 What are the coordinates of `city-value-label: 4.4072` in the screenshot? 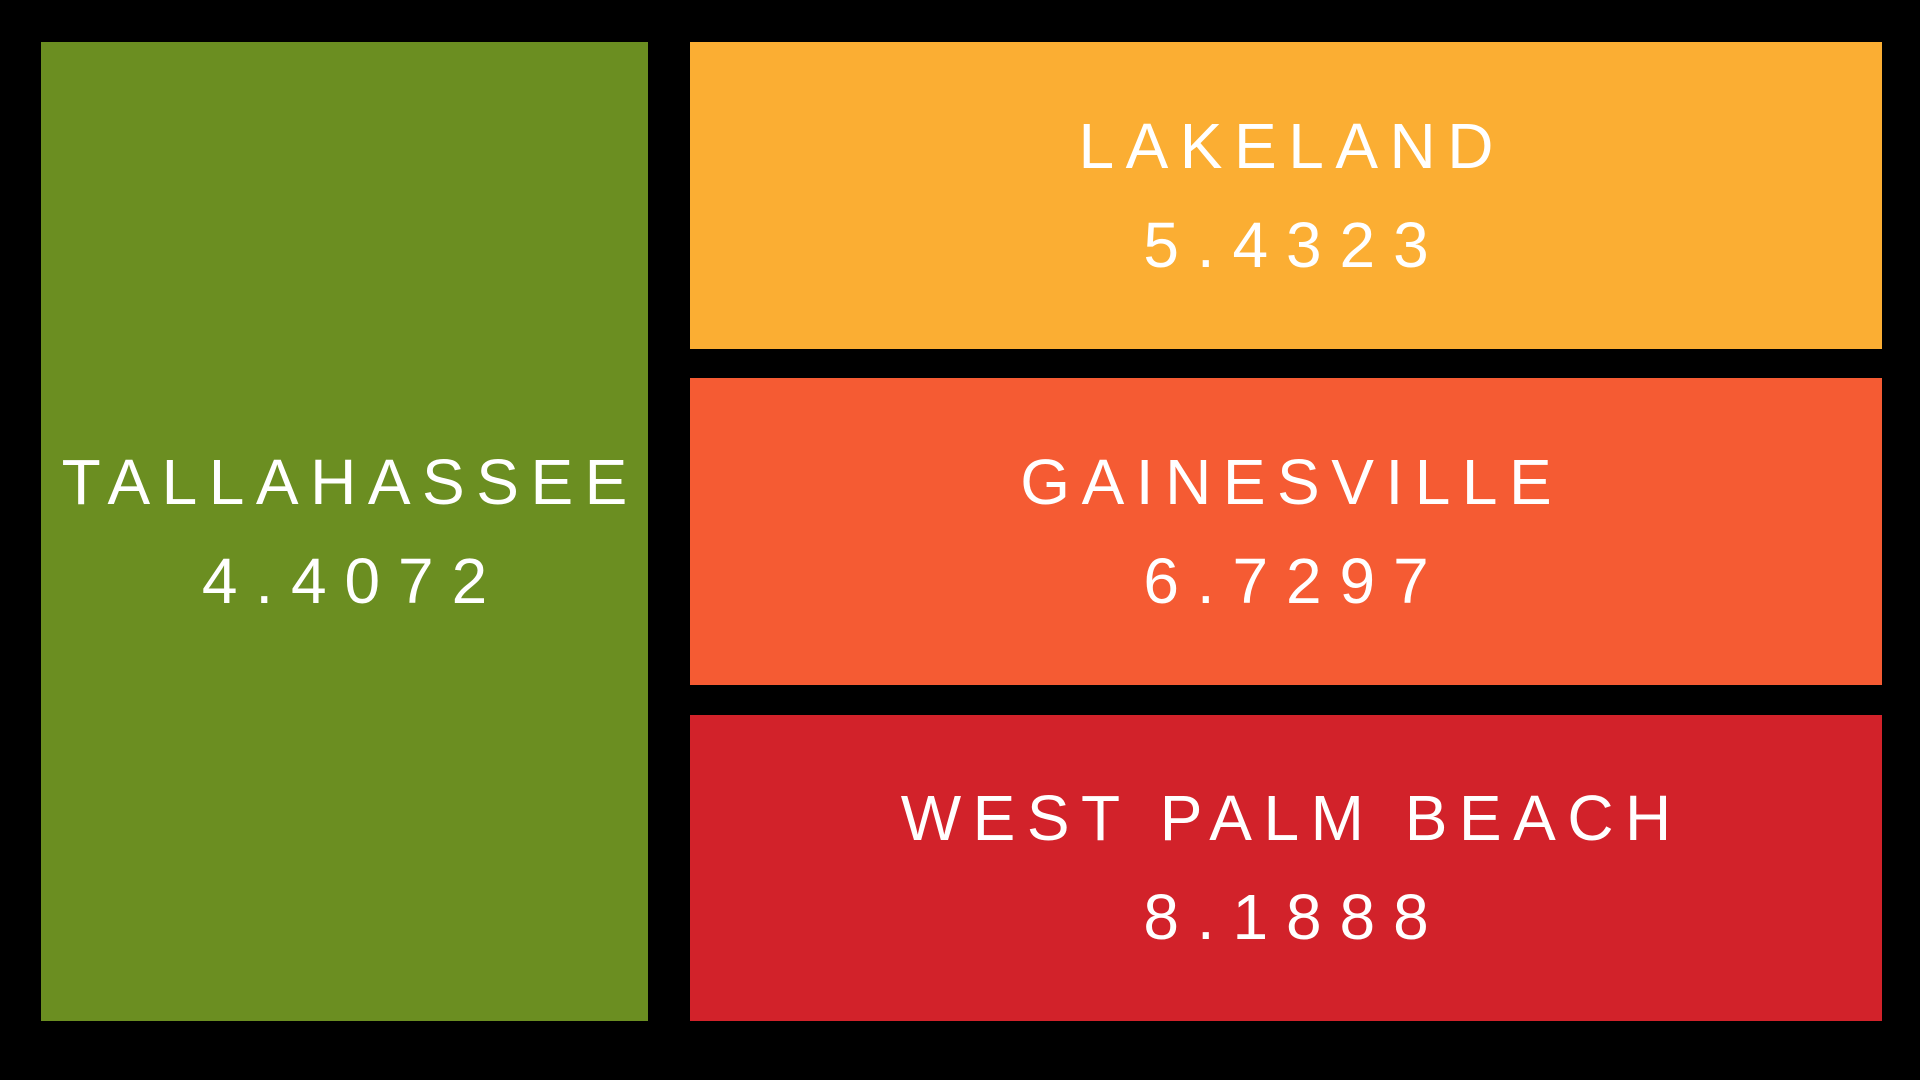 It's located at (353, 580).